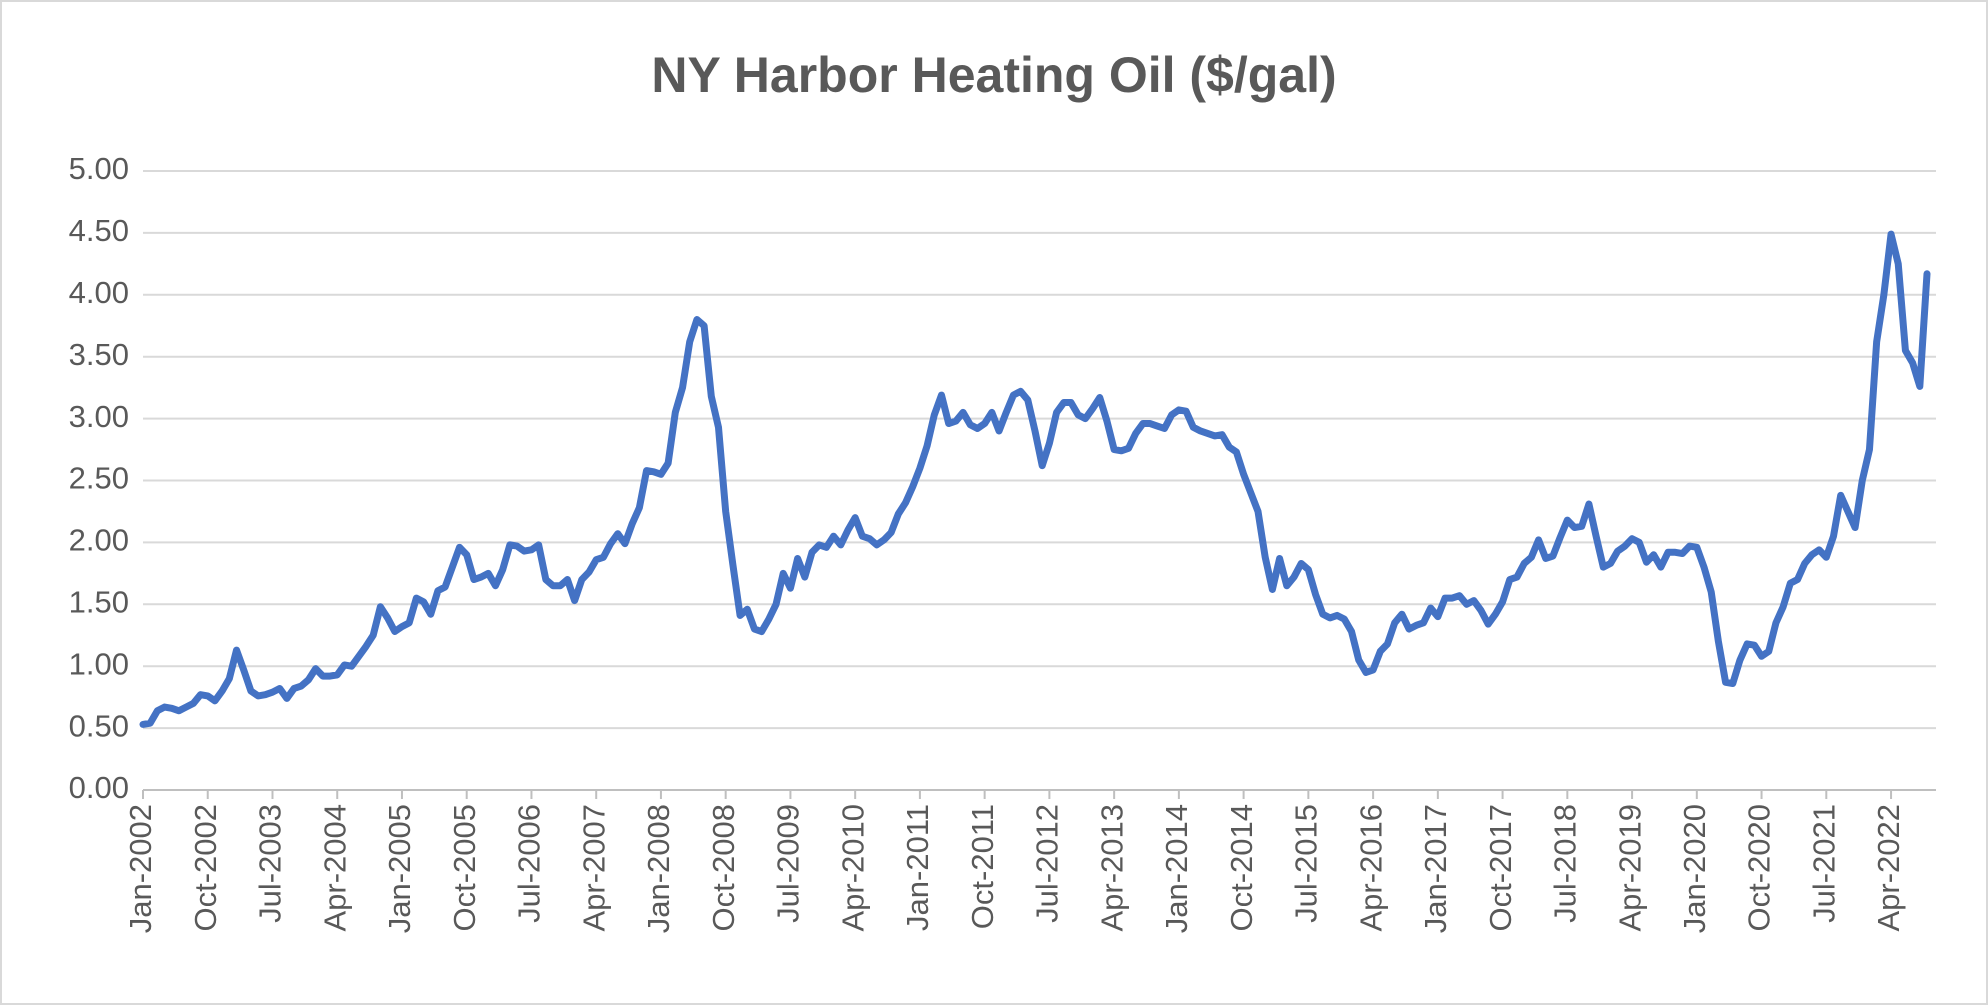  I want to click on y-tick-label: 5.00, so click(99, 168).